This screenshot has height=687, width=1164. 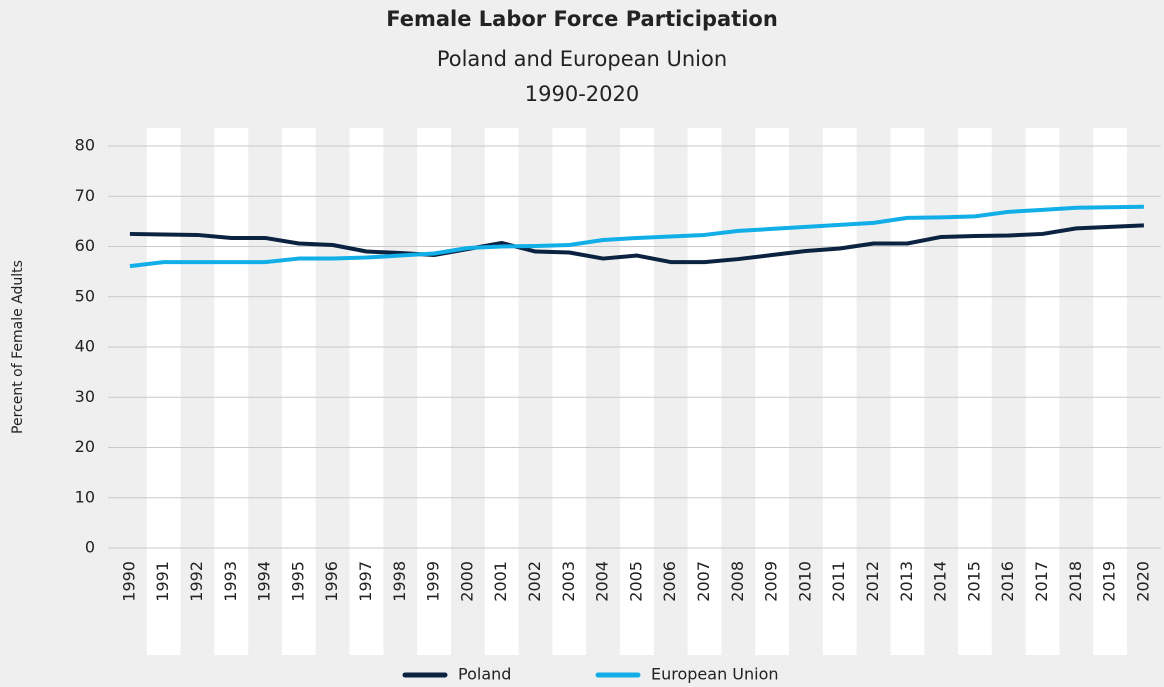 What do you see at coordinates (715, 674) in the screenshot?
I see `legend-label: European Union` at bounding box center [715, 674].